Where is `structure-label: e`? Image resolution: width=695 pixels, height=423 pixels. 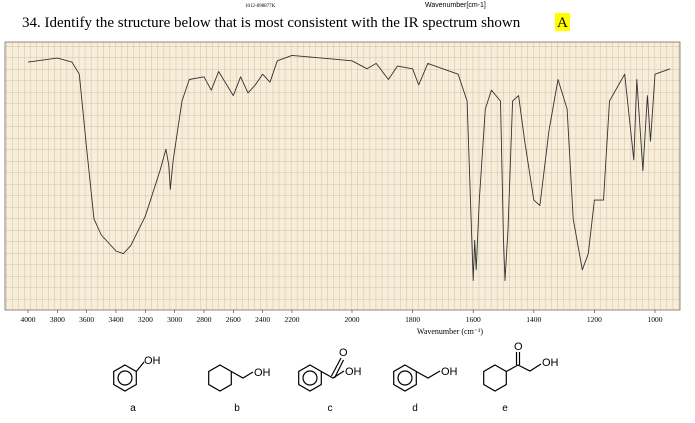 structure-label: e is located at coordinates (505, 408).